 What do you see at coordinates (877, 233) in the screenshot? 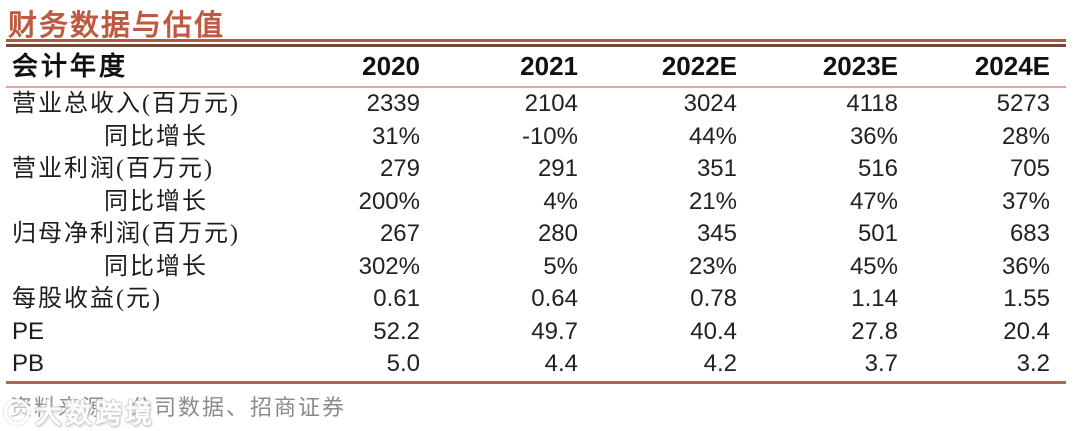
I see `cell-value: 501` at bounding box center [877, 233].